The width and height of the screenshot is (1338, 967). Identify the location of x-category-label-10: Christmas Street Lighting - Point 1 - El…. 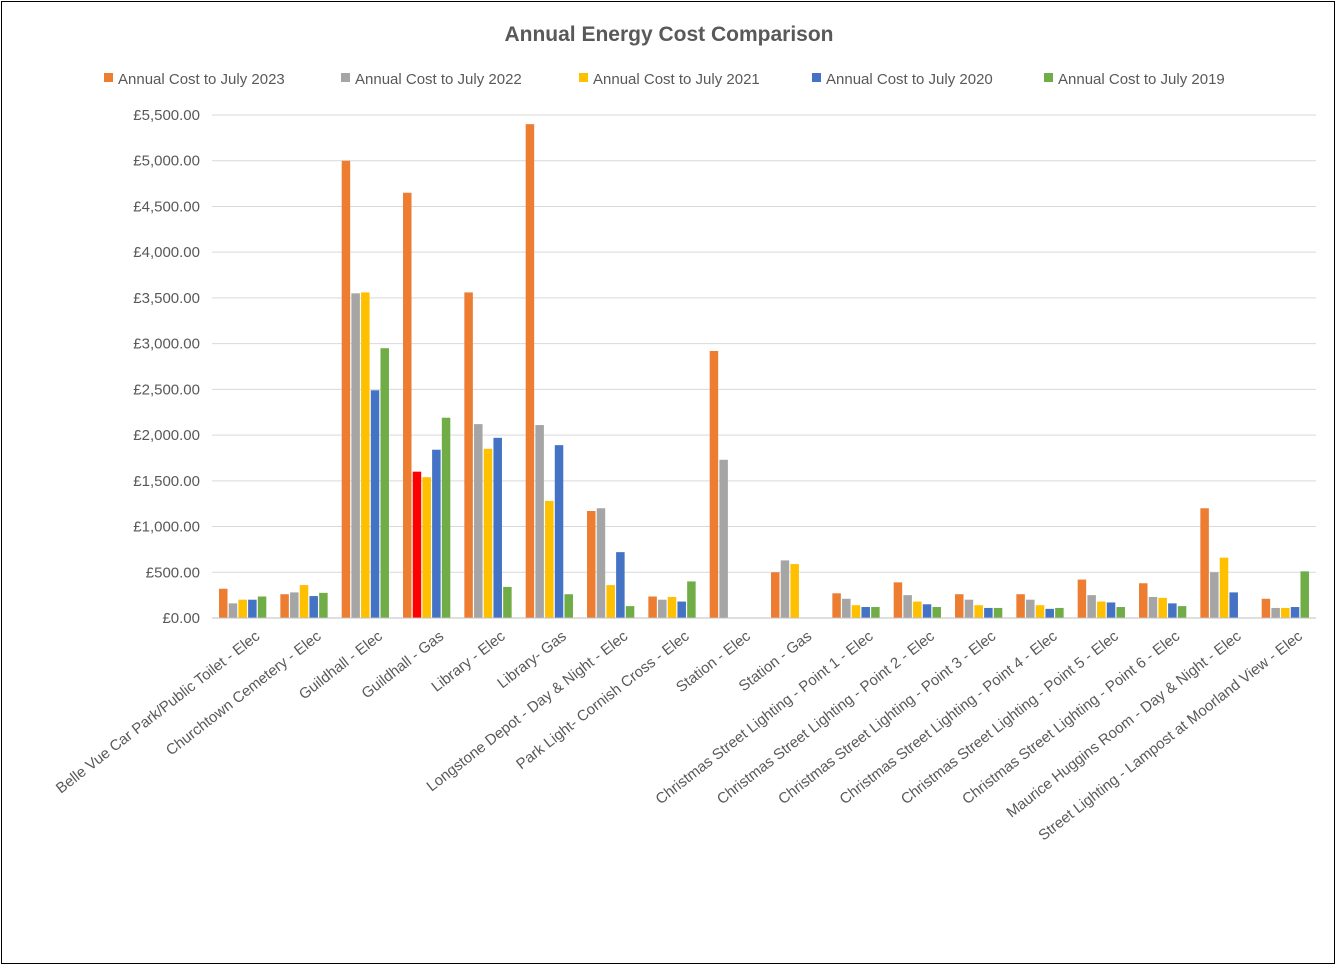
(764, 717).